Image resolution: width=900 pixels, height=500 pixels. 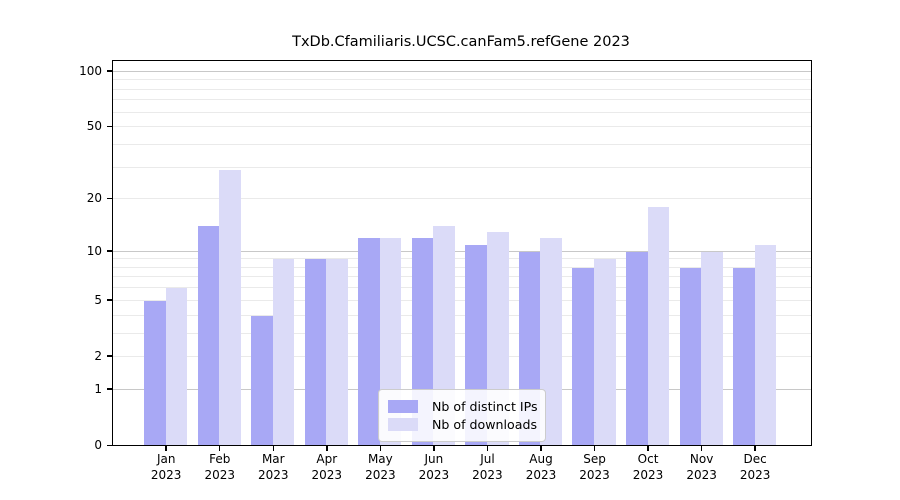 I want to click on x-tick-dec, so click(x=755, y=448).